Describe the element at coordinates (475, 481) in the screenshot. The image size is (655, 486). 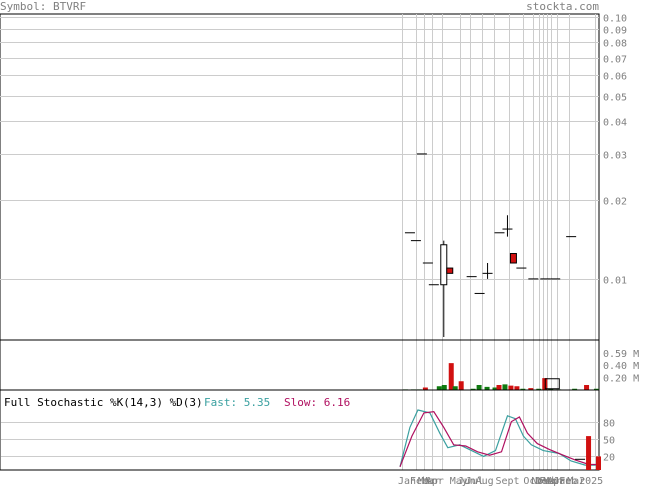
I see `x-tick-label: Jul` at that location.